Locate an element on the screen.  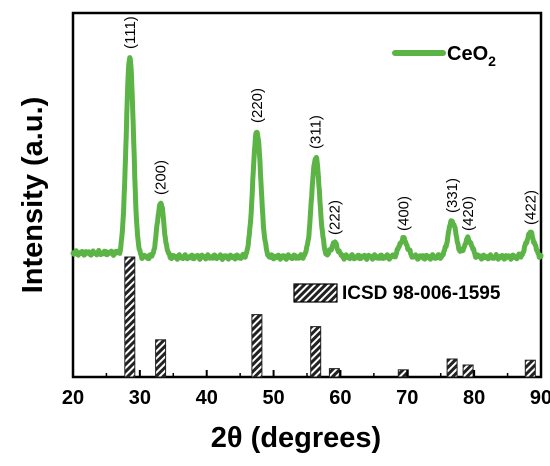
x-axis-title: 2θ (degrees) is located at coordinates (296, 438).